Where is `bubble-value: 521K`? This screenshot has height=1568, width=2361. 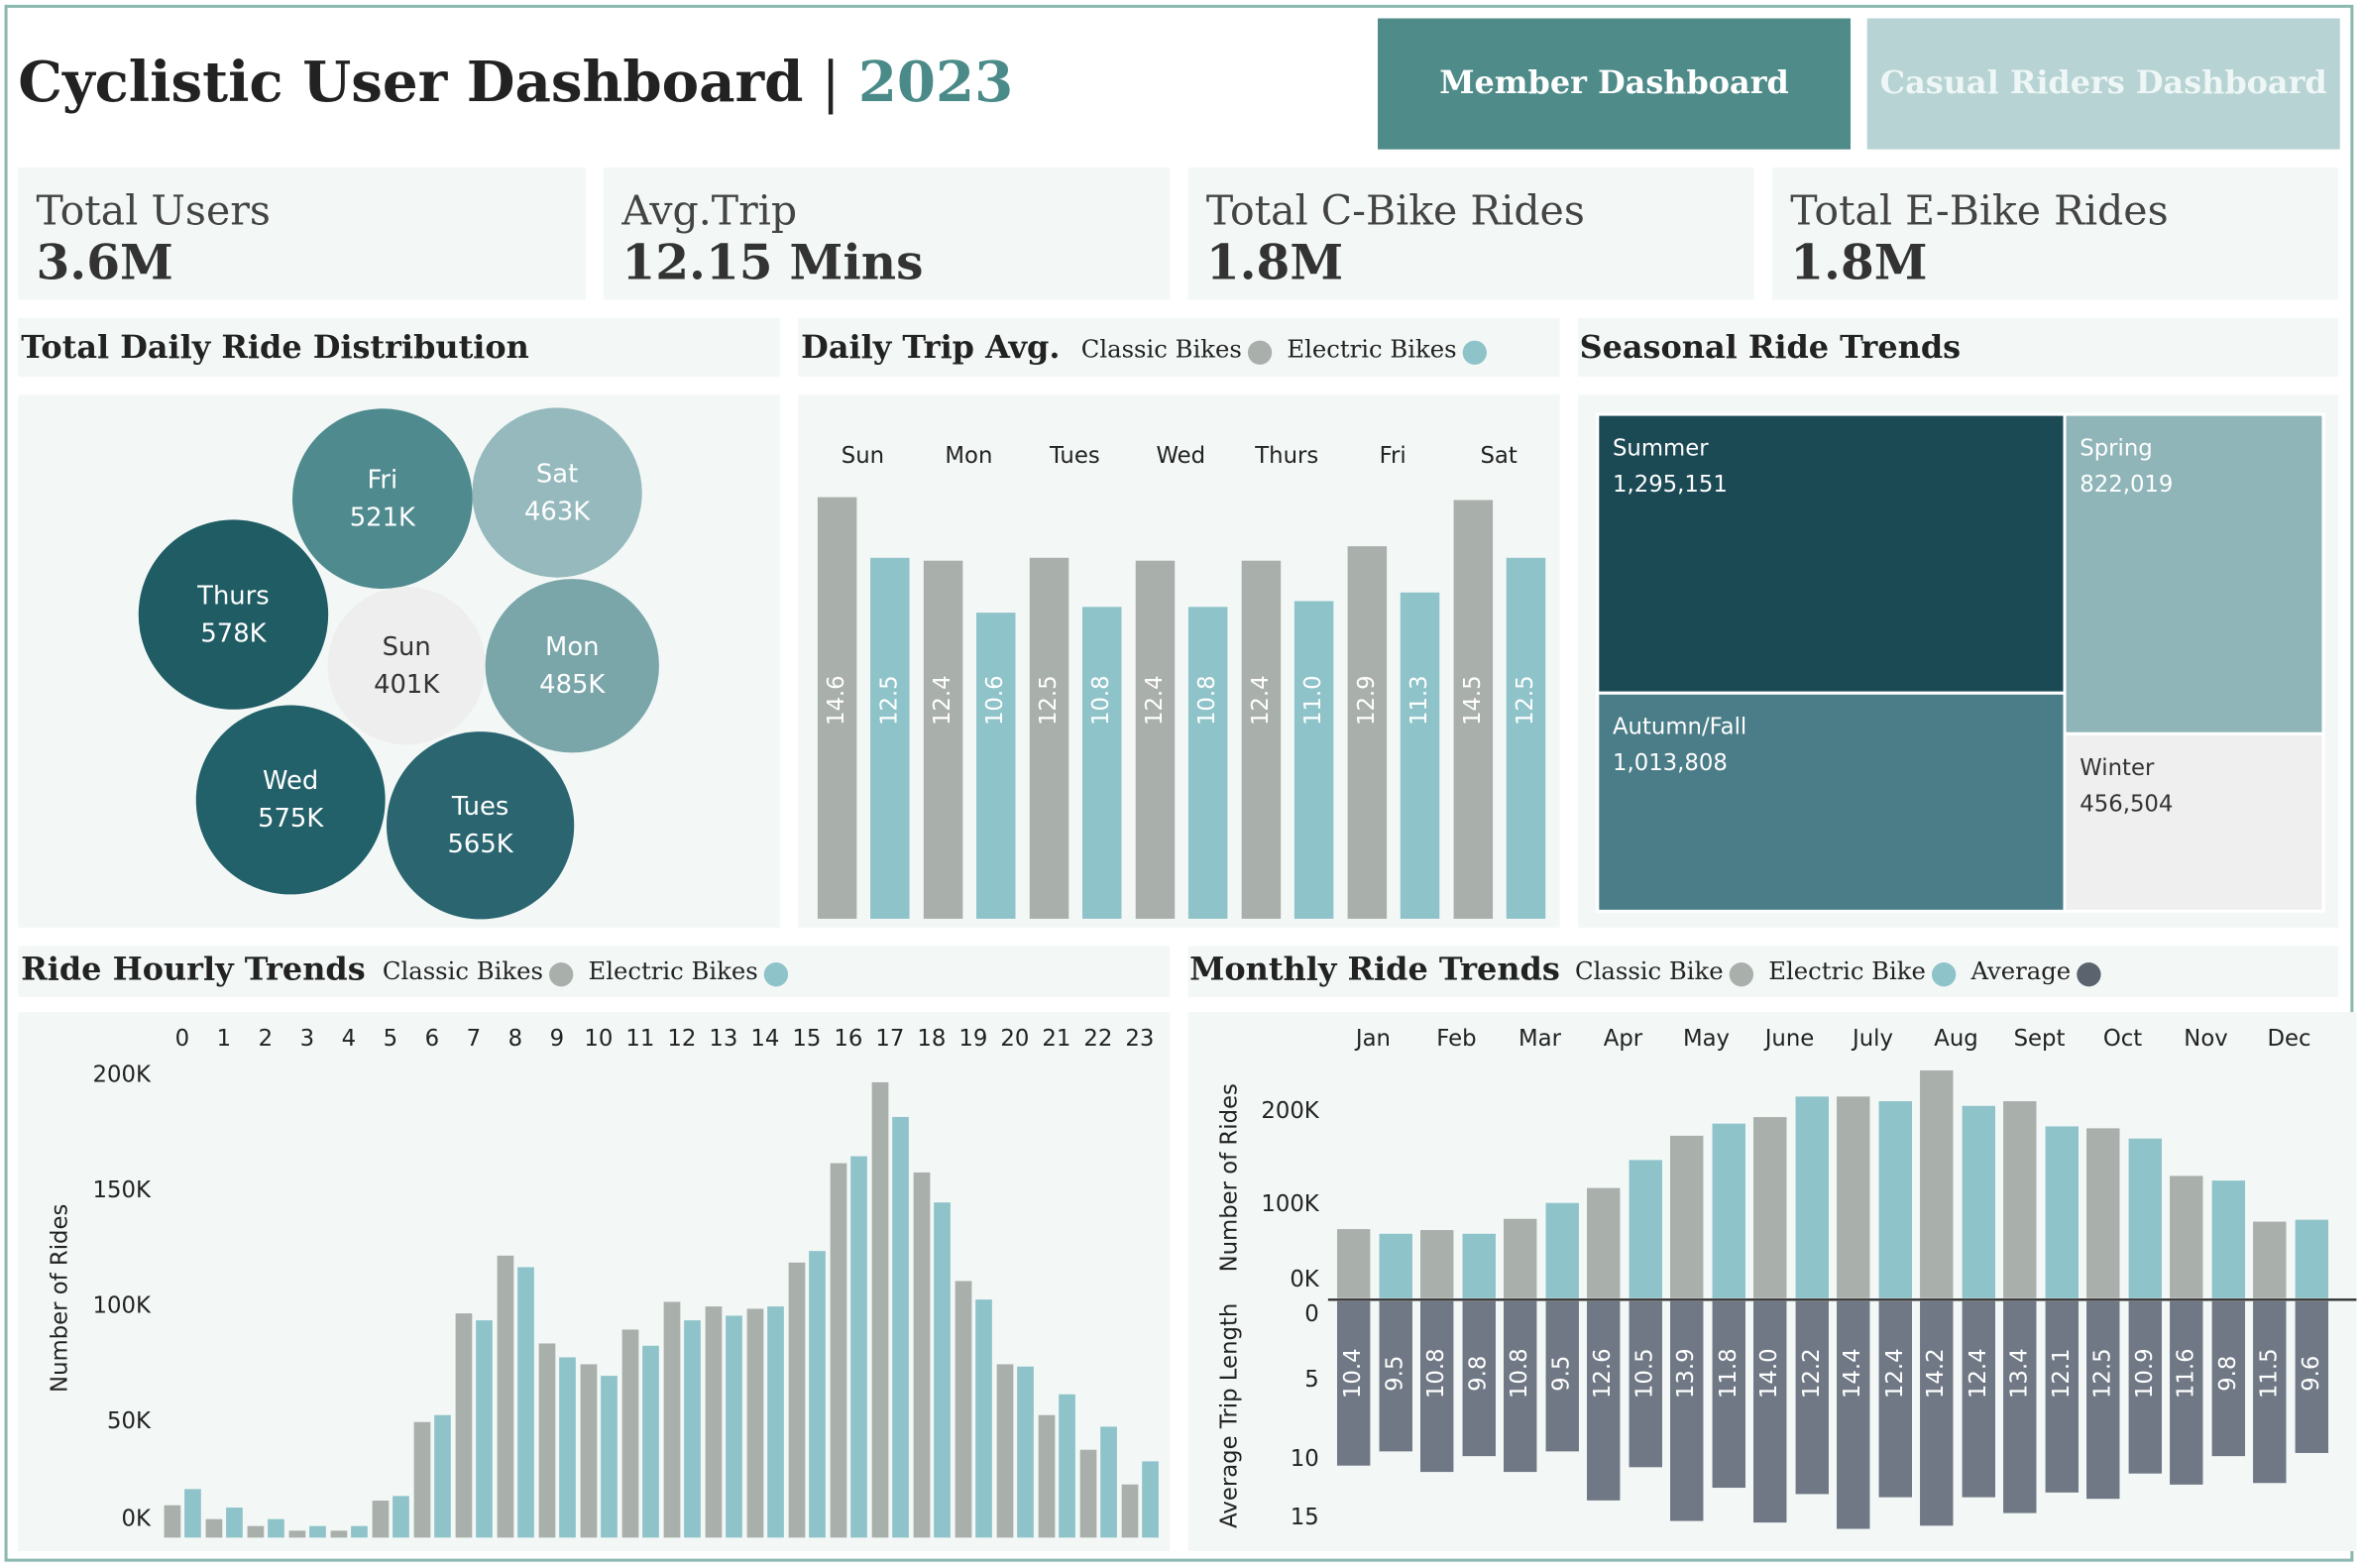
bubble-value: 521K is located at coordinates (383, 517).